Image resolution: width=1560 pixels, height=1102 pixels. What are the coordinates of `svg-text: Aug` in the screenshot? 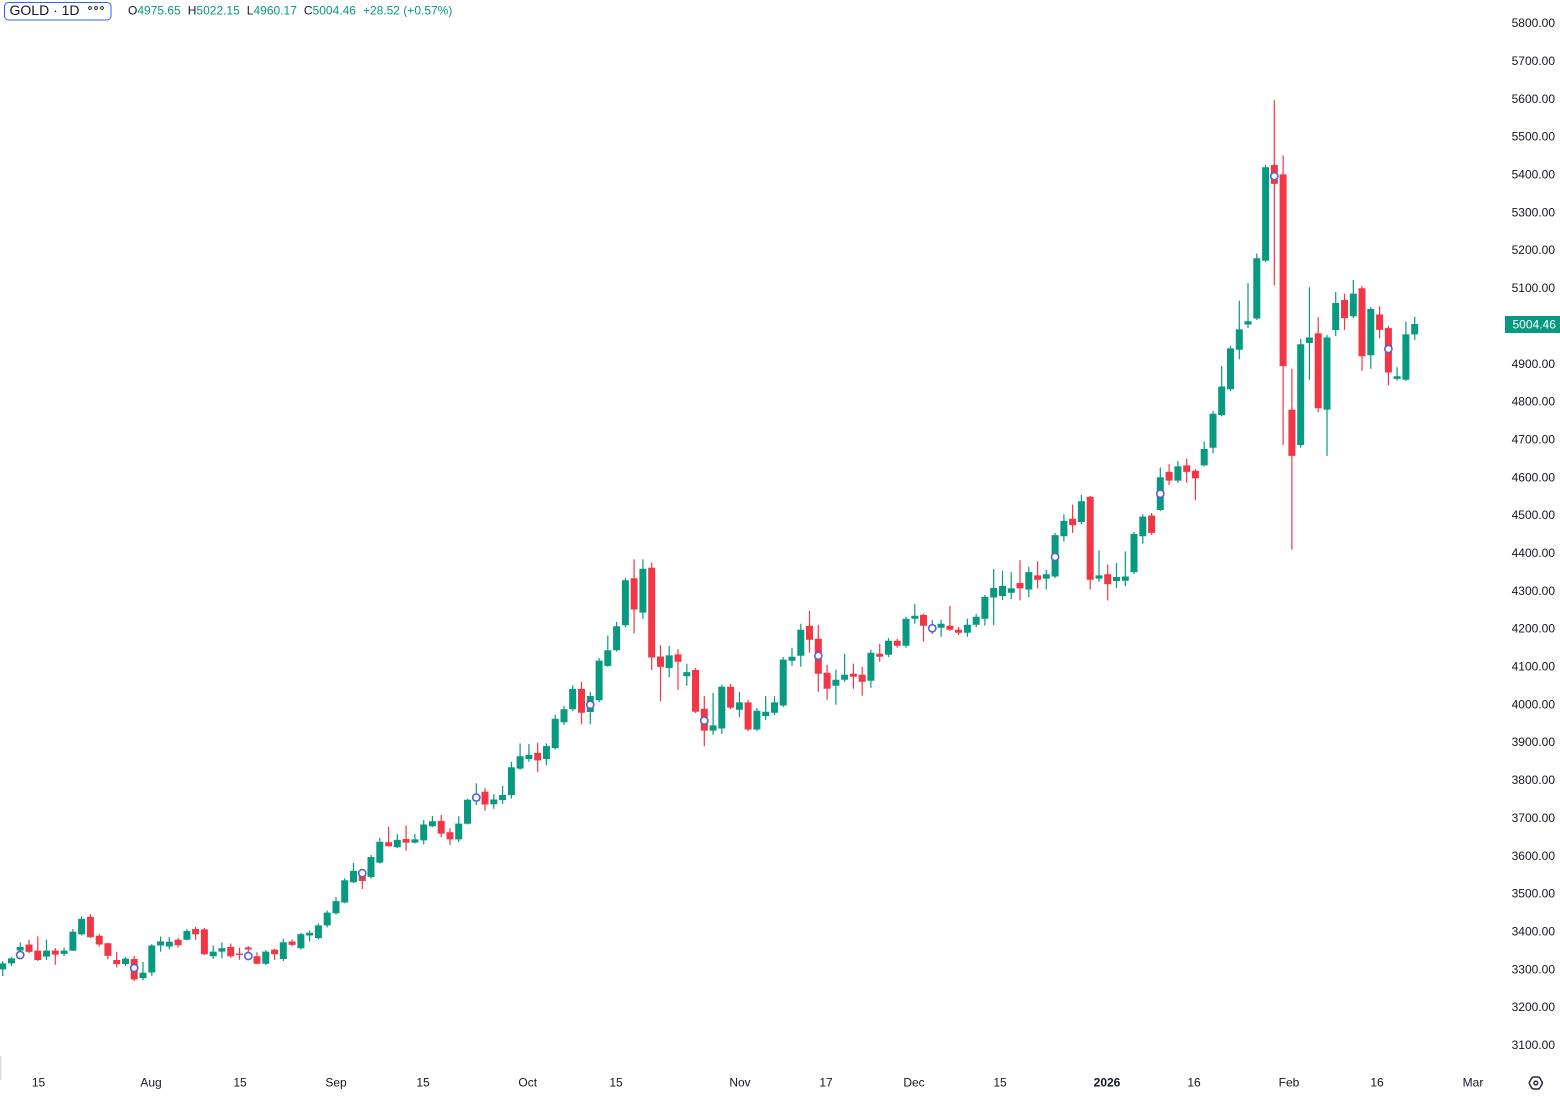 It's located at (150, 1083).